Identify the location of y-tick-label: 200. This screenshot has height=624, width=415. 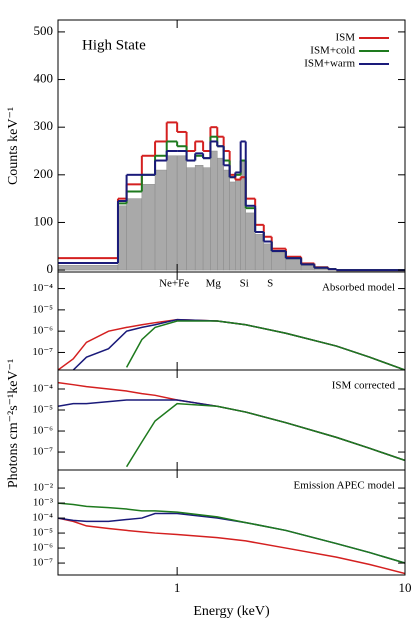
(44, 173).